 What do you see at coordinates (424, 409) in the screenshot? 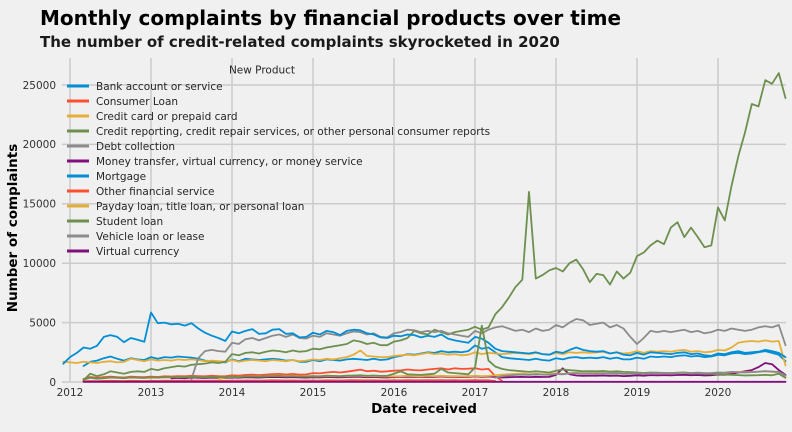
I see `x-axis-label: Date received` at bounding box center [424, 409].